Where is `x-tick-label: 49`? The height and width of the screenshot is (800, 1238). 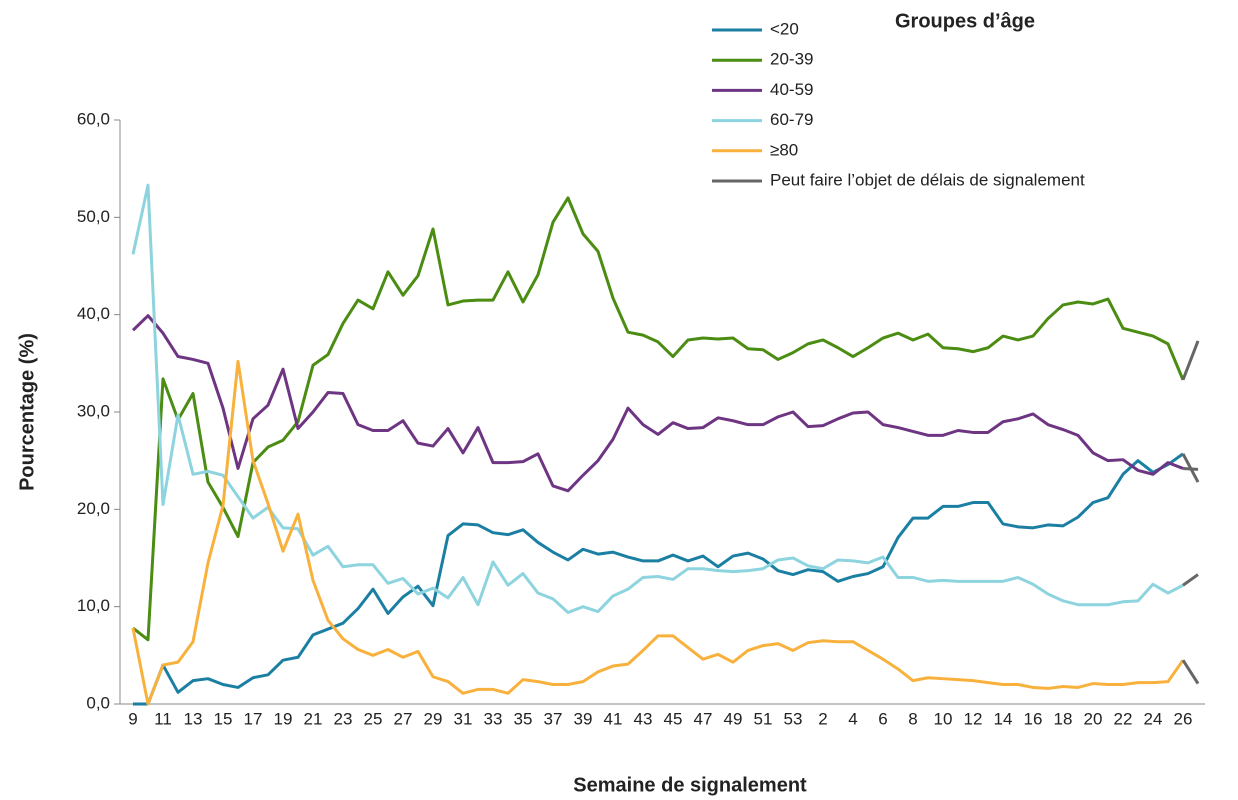
x-tick-label: 49 is located at coordinates (733, 718).